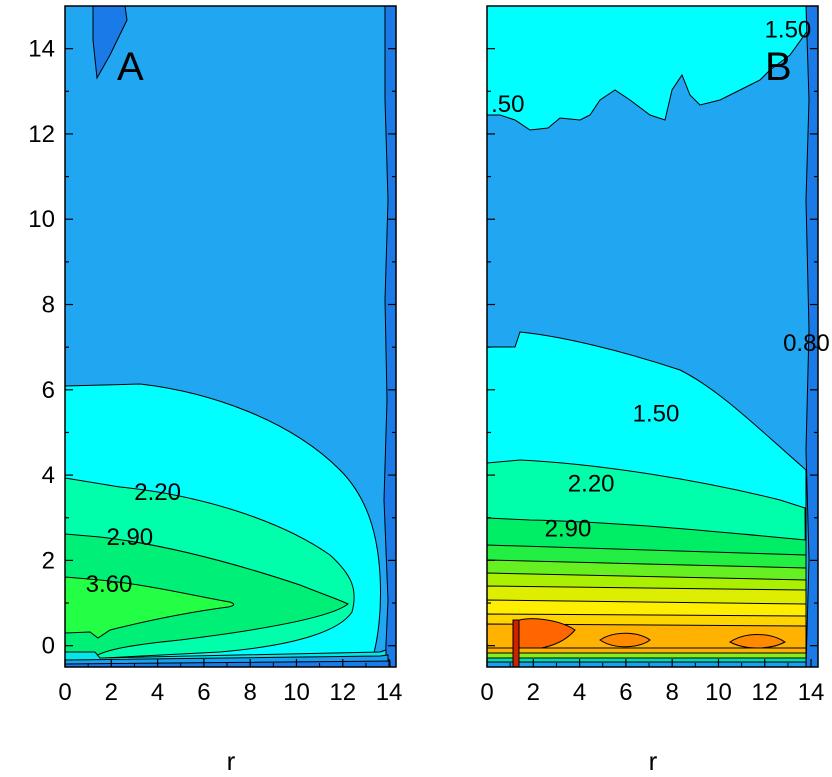  Describe the element at coordinates (157, 492) in the screenshot. I see `panel-a-contour-label-0: 2.20` at that location.